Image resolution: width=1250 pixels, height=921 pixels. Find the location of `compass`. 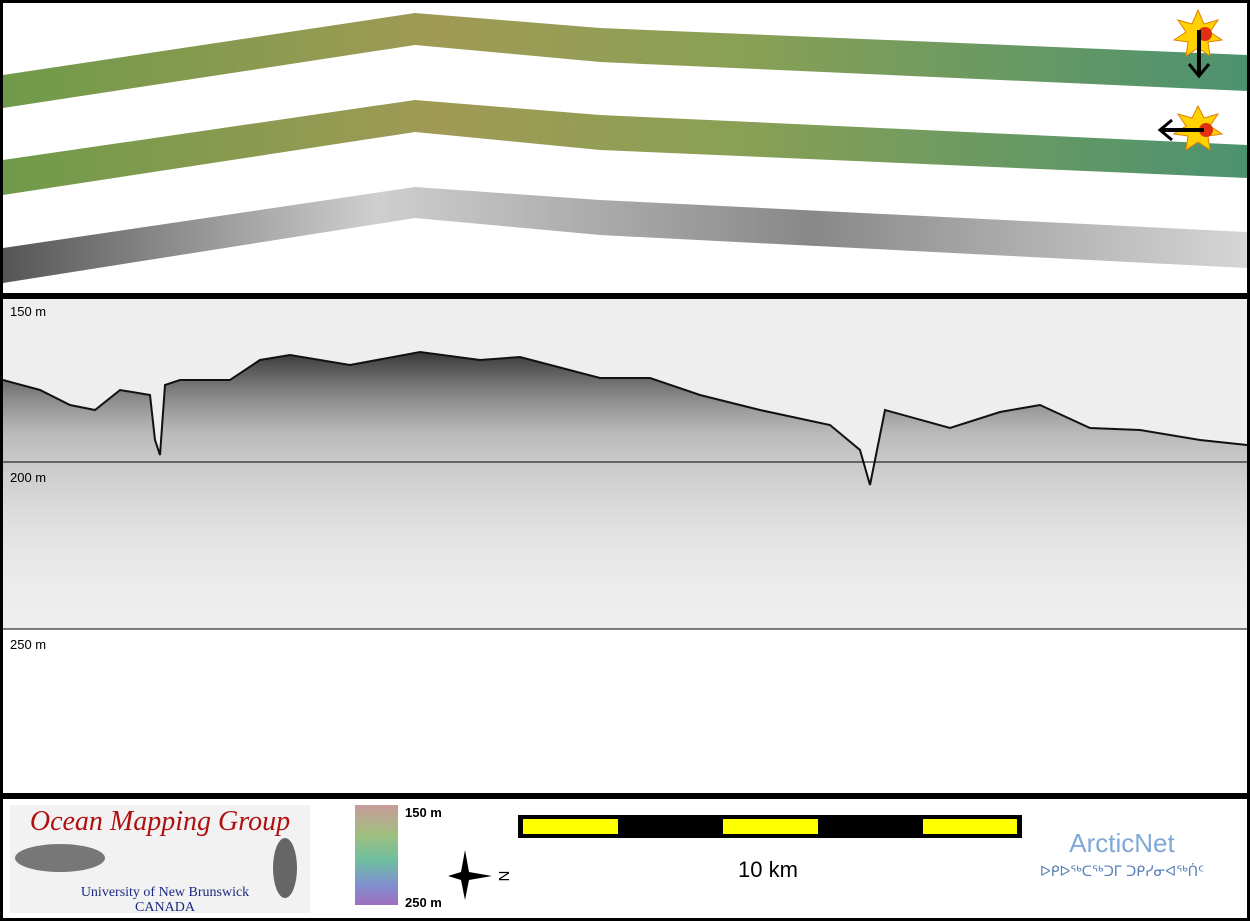

compass is located at coordinates (470, 875).